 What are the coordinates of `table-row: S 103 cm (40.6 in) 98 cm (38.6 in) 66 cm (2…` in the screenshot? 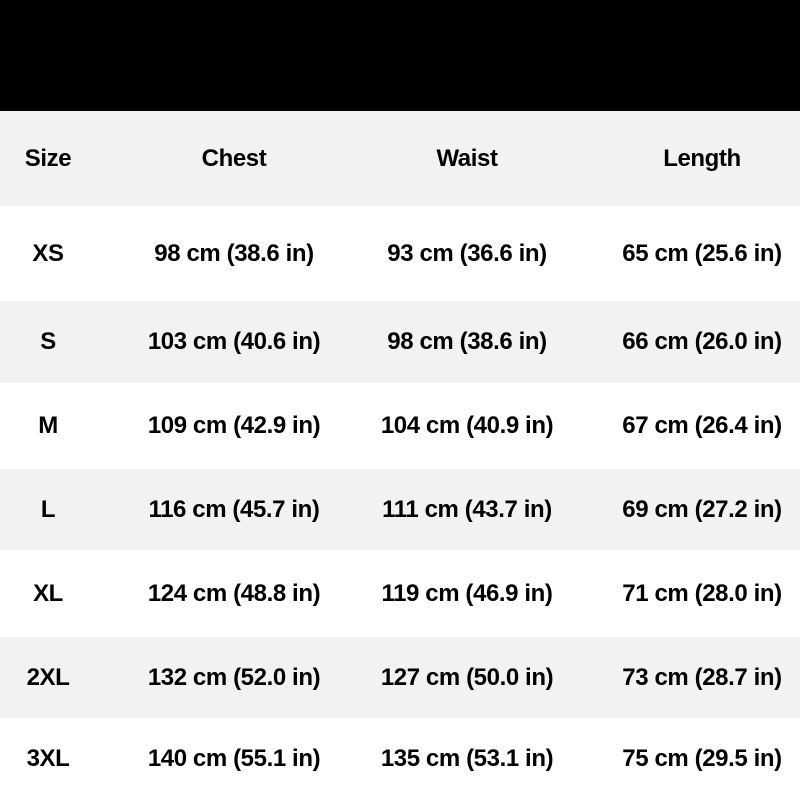 It's located at (400, 342).